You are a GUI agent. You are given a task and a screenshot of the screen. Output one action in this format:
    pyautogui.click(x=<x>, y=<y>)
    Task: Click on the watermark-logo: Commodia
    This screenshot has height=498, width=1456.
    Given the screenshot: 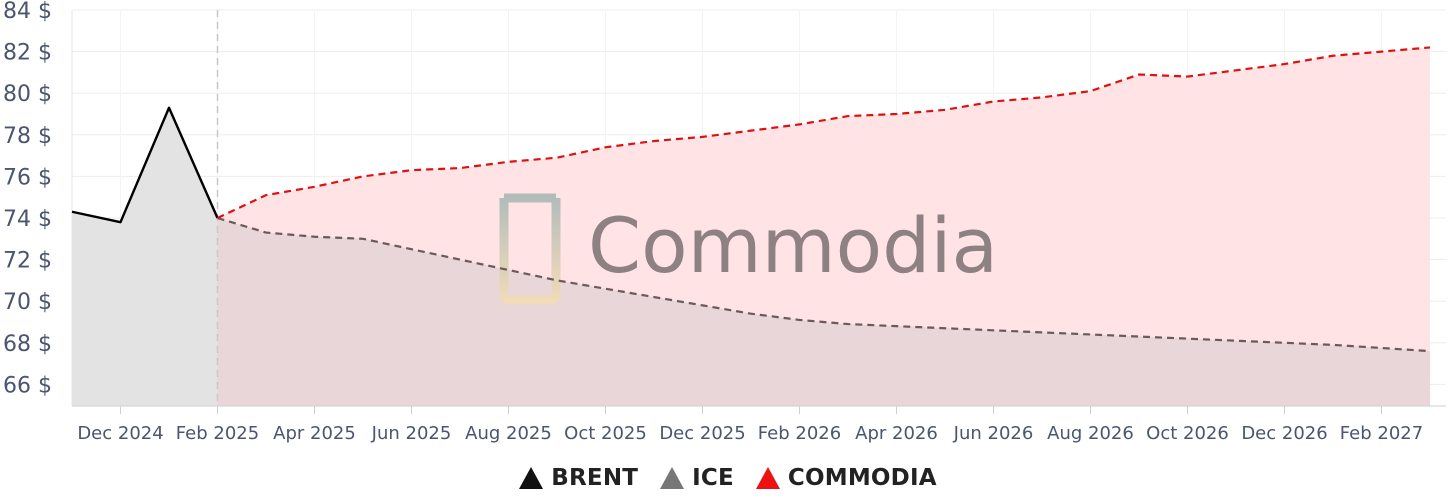 What is the action you would take?
    pyautogui.click(x=748, y=249)
    